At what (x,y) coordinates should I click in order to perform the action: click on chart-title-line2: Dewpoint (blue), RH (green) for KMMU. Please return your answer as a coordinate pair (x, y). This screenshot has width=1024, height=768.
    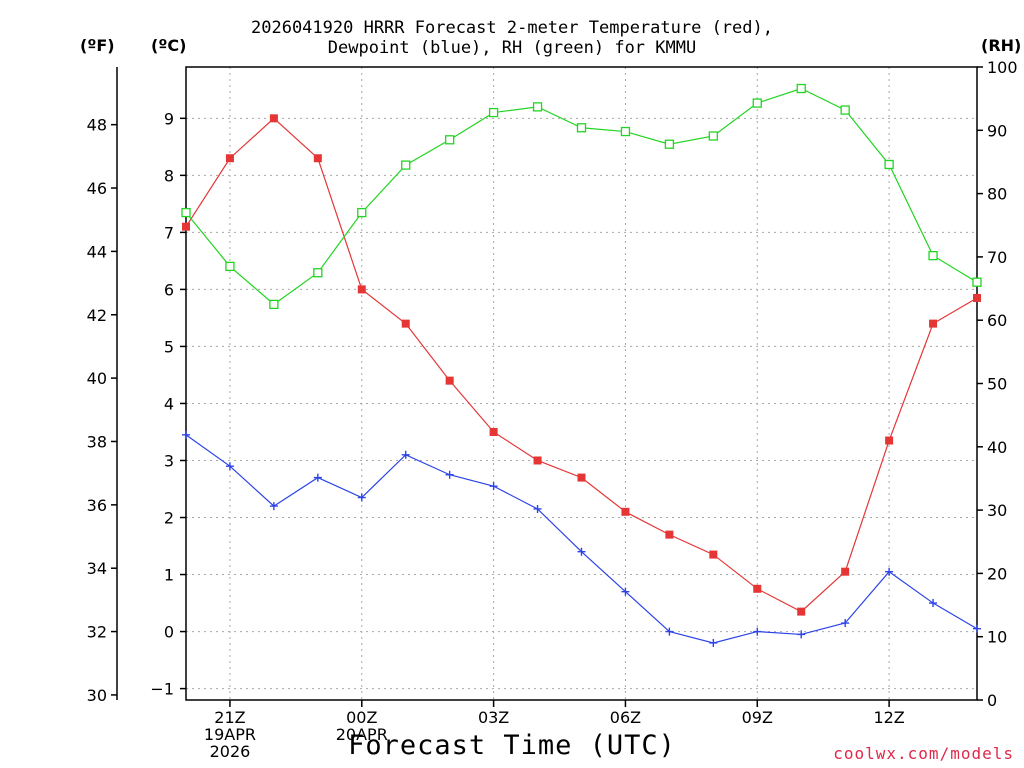
    Looking at the image, I should click on (512, 48).